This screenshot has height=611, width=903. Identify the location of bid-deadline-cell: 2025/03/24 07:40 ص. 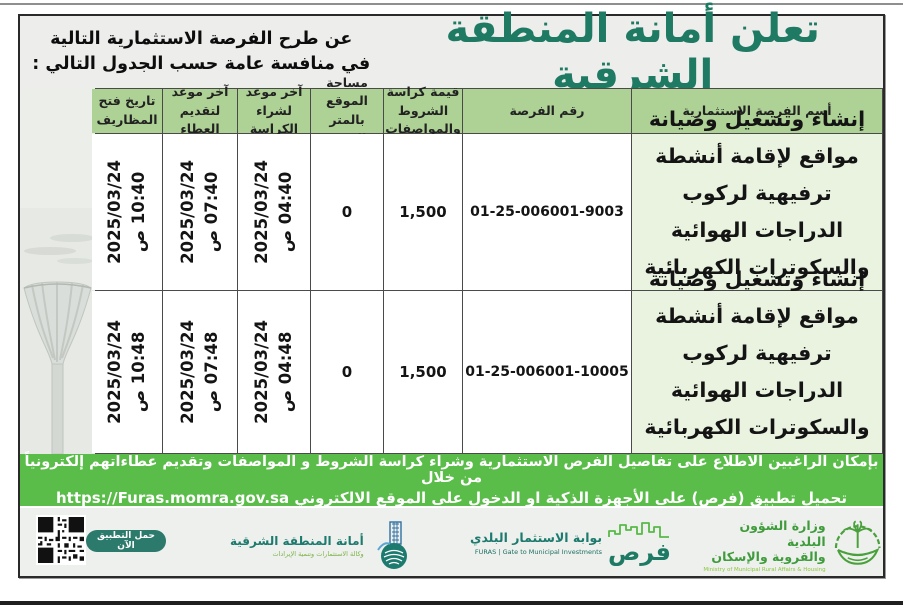
(200, 212).